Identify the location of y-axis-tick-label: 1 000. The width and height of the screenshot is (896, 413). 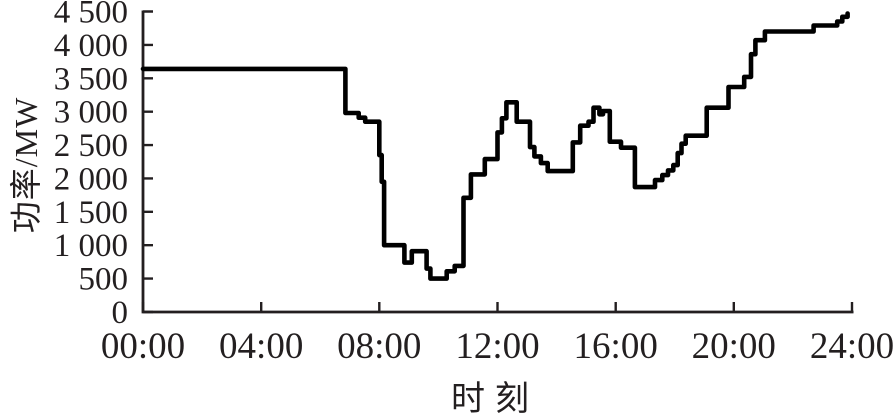
(91, 246).